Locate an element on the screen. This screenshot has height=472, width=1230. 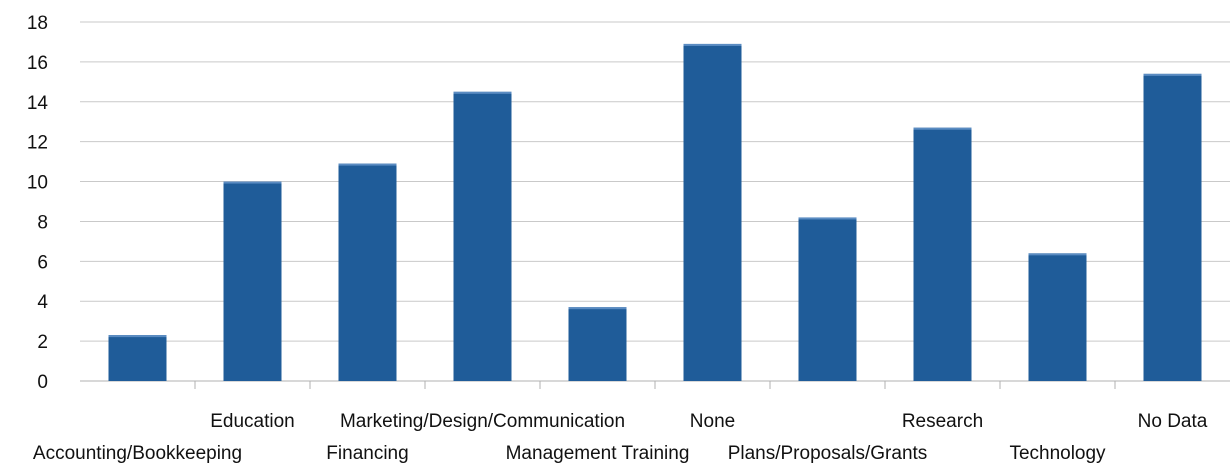
x-tick-label: None is located at coordinates (712, 421).